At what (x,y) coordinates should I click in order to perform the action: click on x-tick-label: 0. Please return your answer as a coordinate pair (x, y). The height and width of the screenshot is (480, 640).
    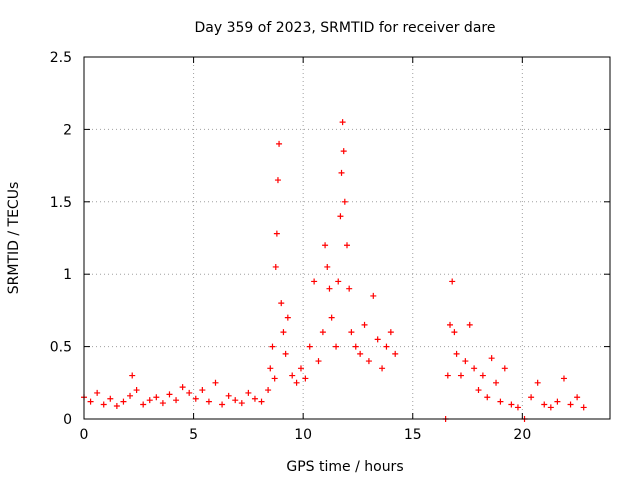
    Looking at the image, I should click on (84, 435).